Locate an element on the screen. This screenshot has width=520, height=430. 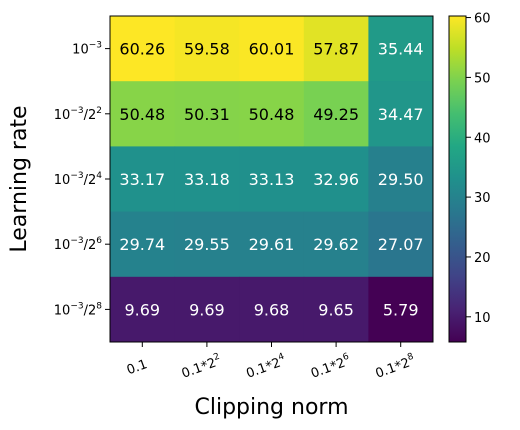
cell-value-label: 33.18 is located at coordinates (207, 179).